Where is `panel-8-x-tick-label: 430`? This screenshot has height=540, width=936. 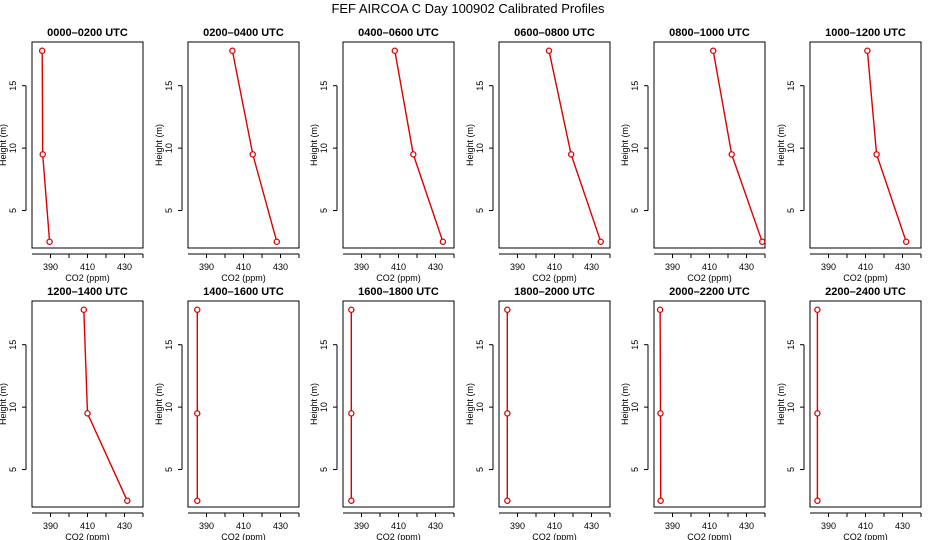 panel-8-x-tick-label: 430 is located at coordinates (280, 526).